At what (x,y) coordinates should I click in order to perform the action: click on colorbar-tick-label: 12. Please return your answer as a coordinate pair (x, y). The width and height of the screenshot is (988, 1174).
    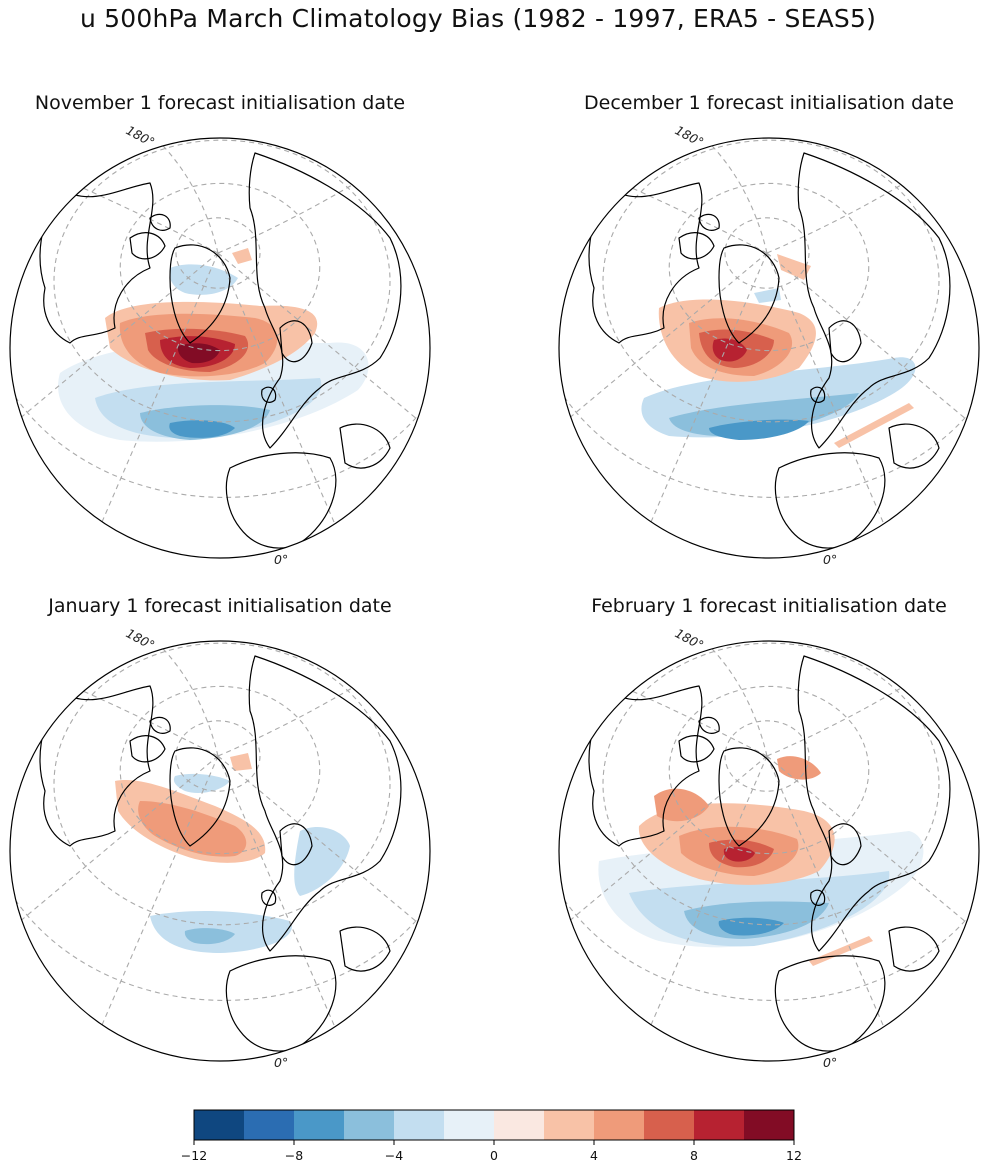
    Looking at the image, I should click on (794, 1155).